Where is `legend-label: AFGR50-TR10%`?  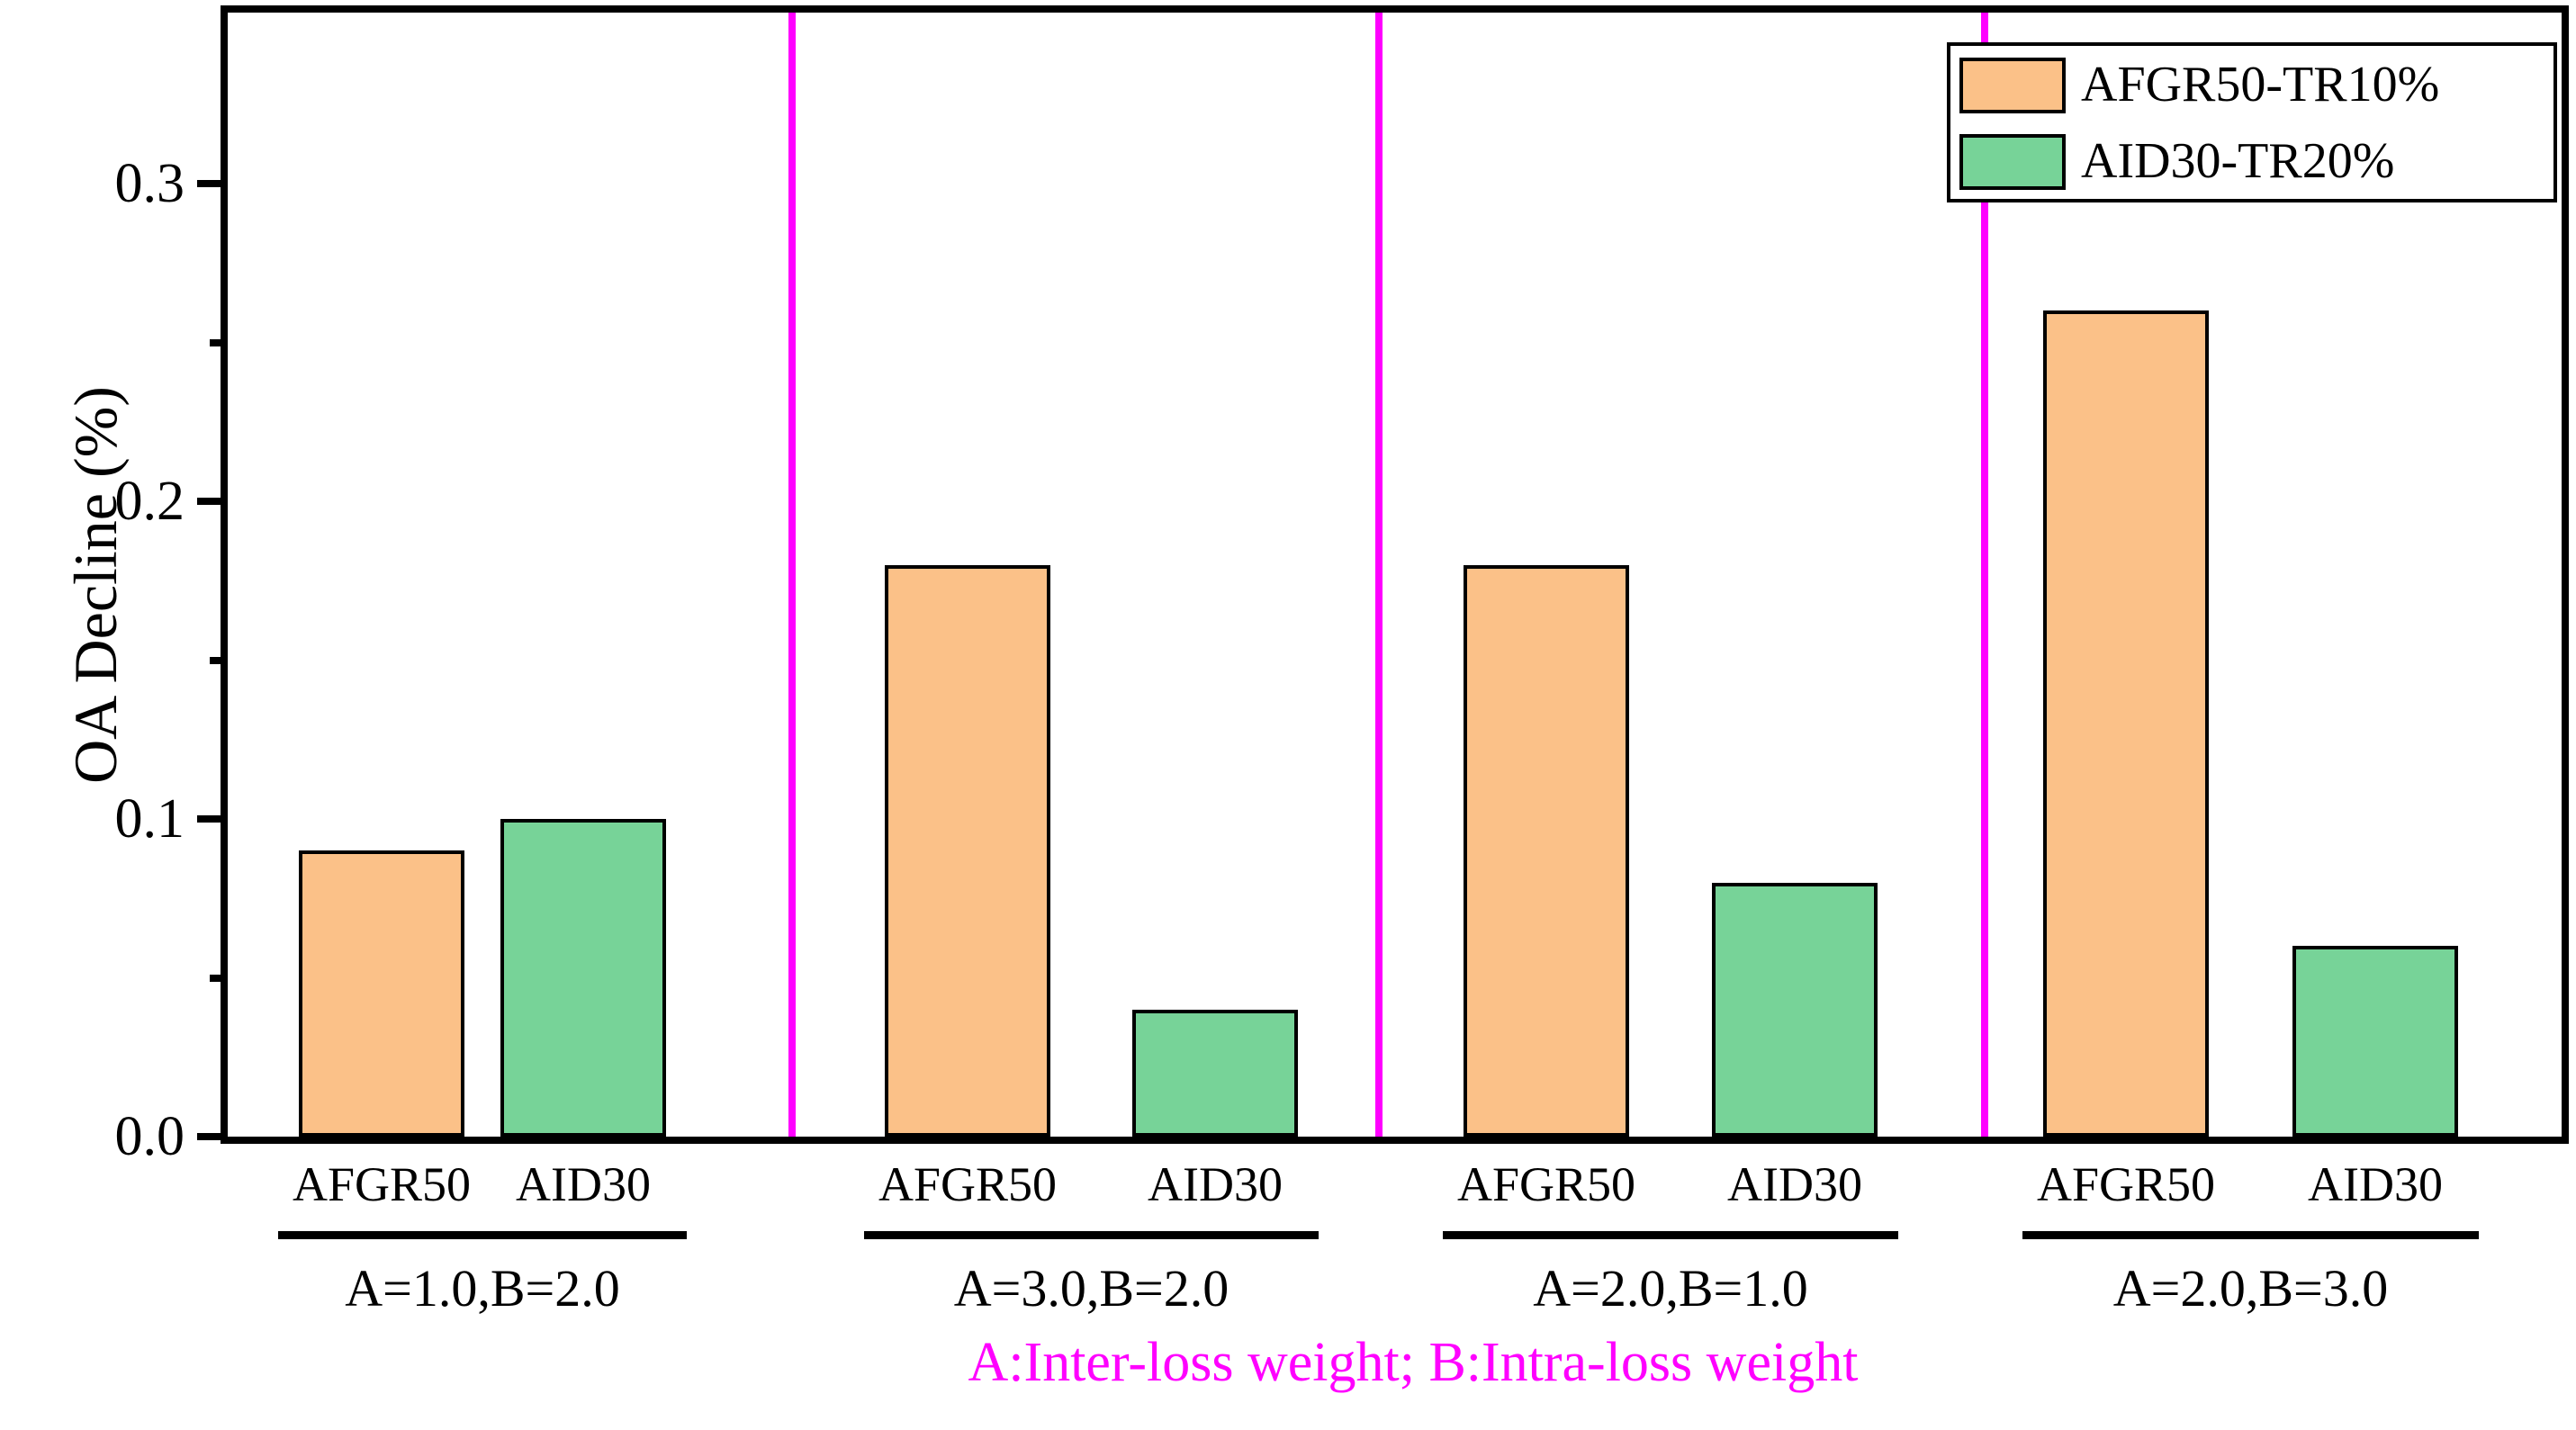 legend-label: AFGR50-TR10% is located at coordinates (2260, 85).